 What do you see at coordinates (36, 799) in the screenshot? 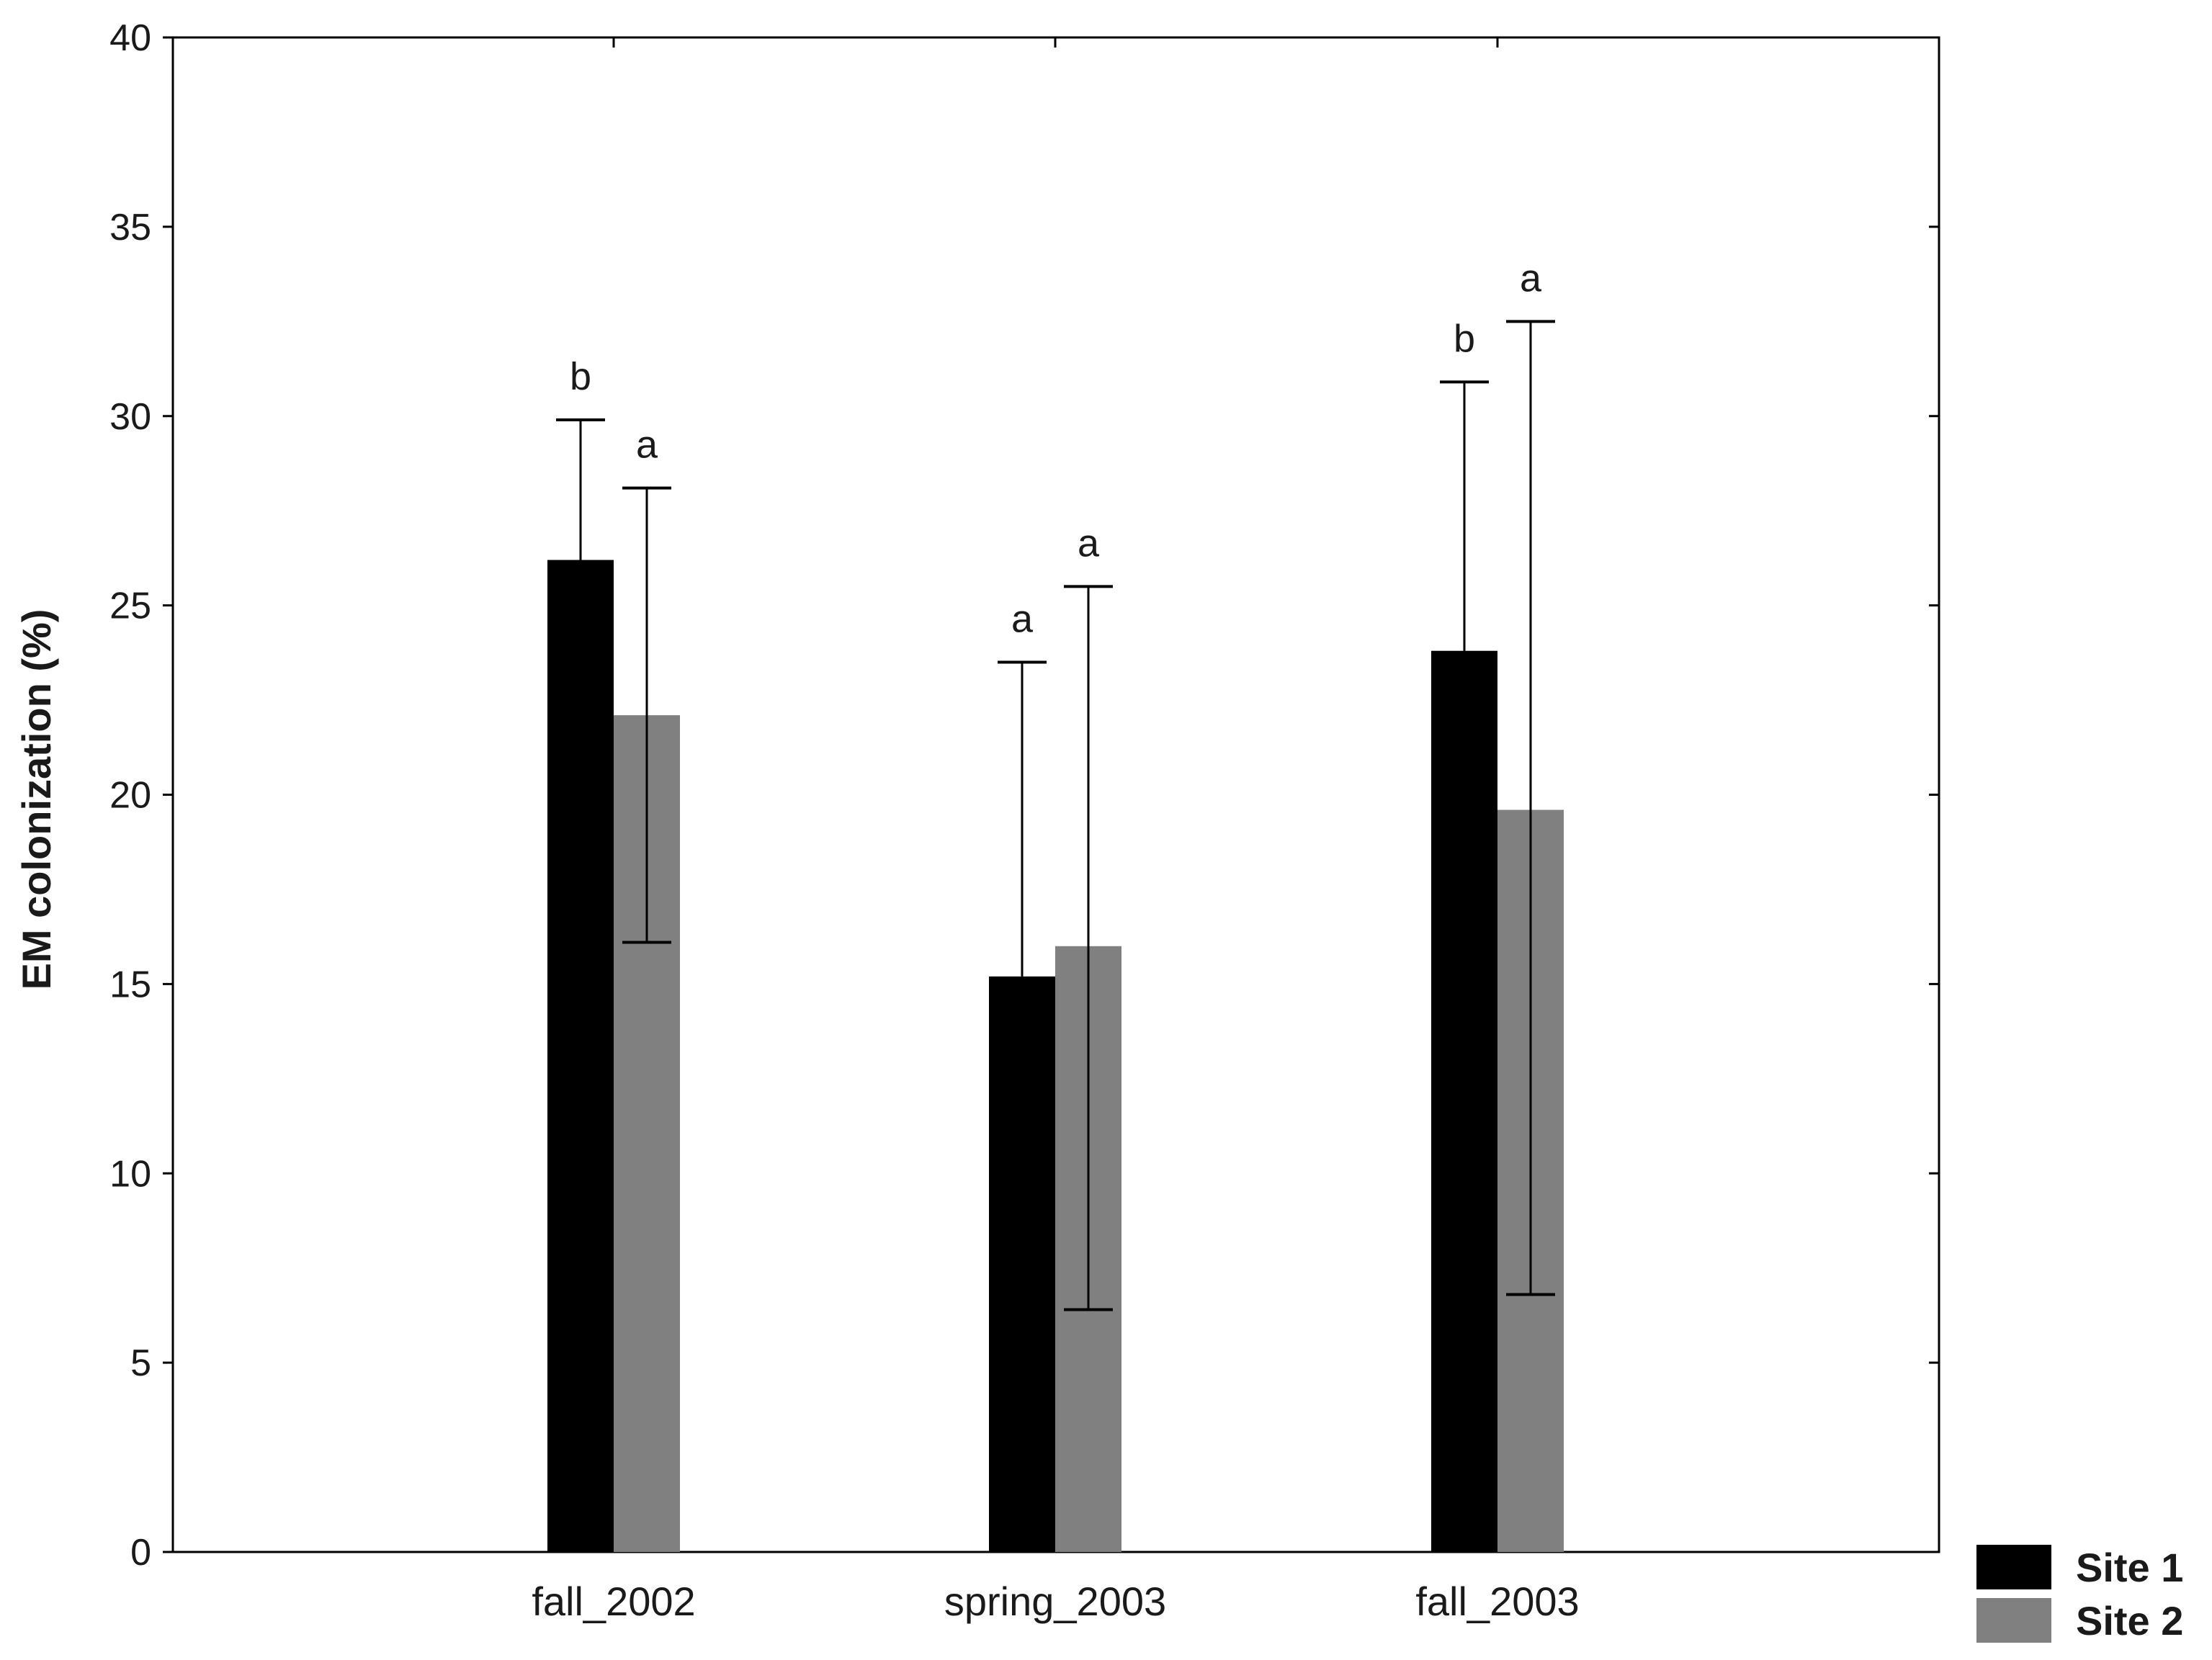
I see `y-axis-label: EM colonization (%)` at bounding box center [36, 799].